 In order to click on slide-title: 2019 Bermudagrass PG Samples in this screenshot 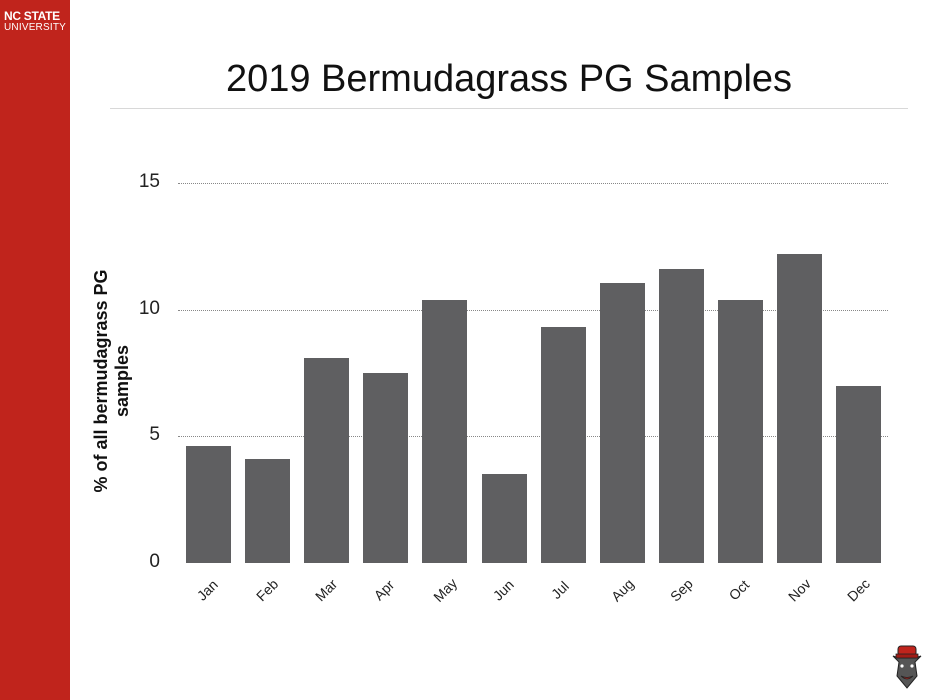, I will do `click(509, 79)`.